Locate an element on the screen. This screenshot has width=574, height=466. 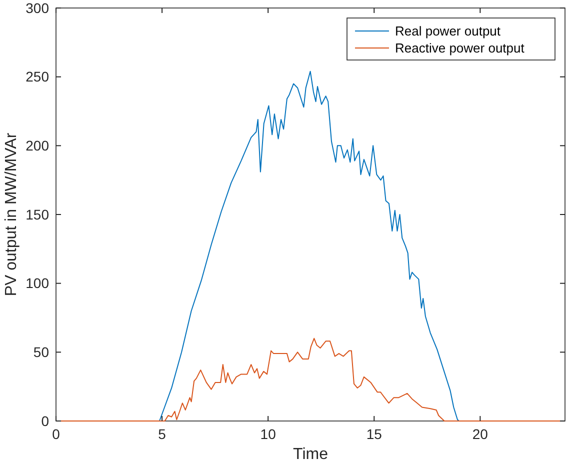
y-tick-label: 100 is located at coordinates (38, 283).